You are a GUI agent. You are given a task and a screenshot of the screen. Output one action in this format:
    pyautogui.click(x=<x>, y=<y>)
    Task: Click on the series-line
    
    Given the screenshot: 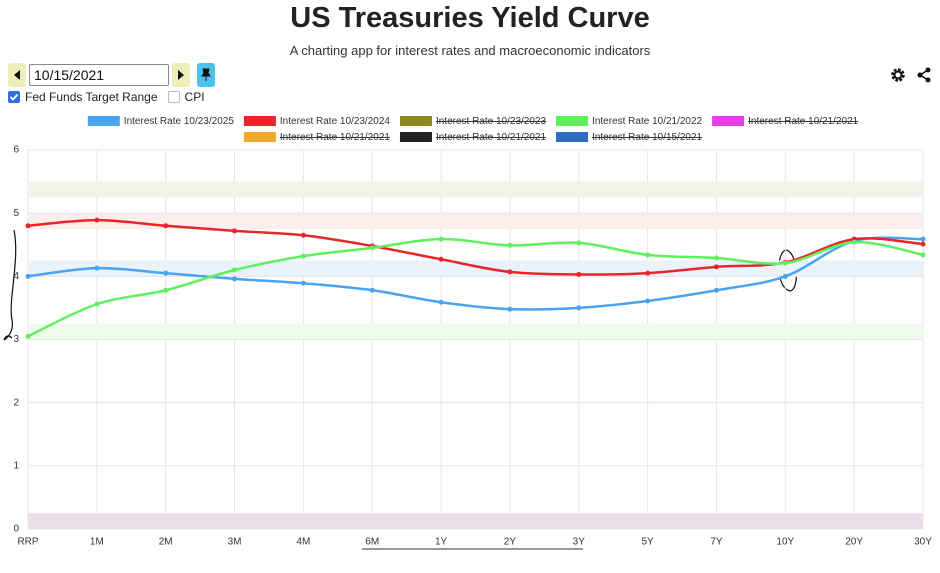 What is the action you would take?
    pyautogui.click(x=475, y=273)
    